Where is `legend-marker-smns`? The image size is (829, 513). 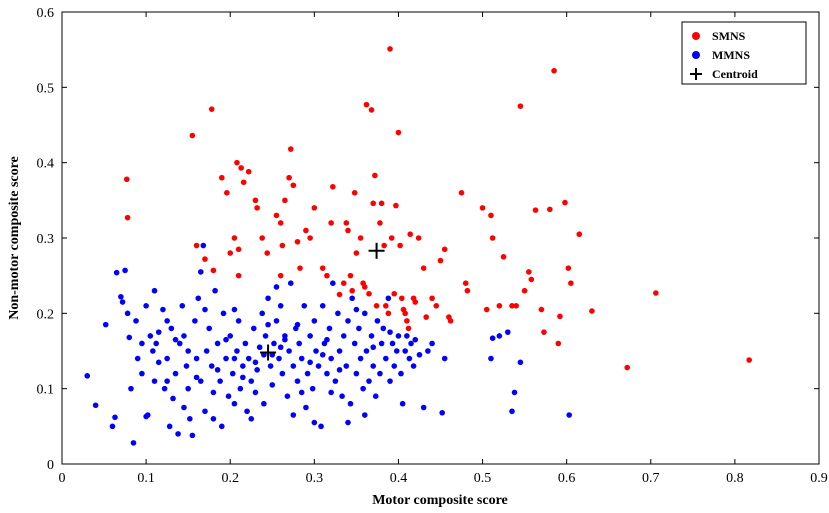 legend-marker-smns is located at coordinates (696, 36).